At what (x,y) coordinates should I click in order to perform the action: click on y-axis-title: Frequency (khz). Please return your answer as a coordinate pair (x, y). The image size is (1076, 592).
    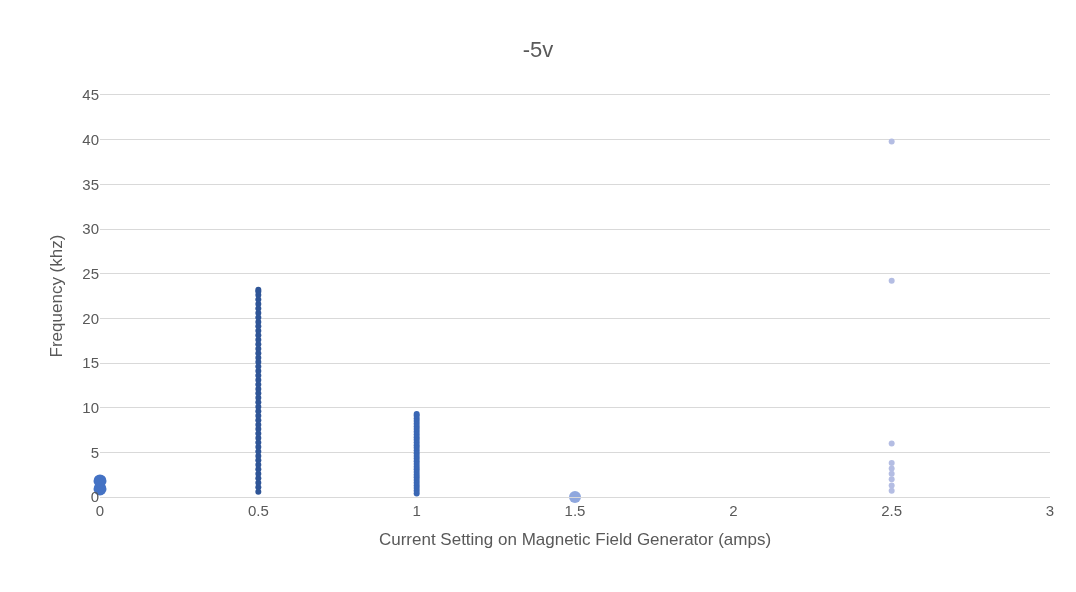
    Looking at the image, I should click on (56, 296).